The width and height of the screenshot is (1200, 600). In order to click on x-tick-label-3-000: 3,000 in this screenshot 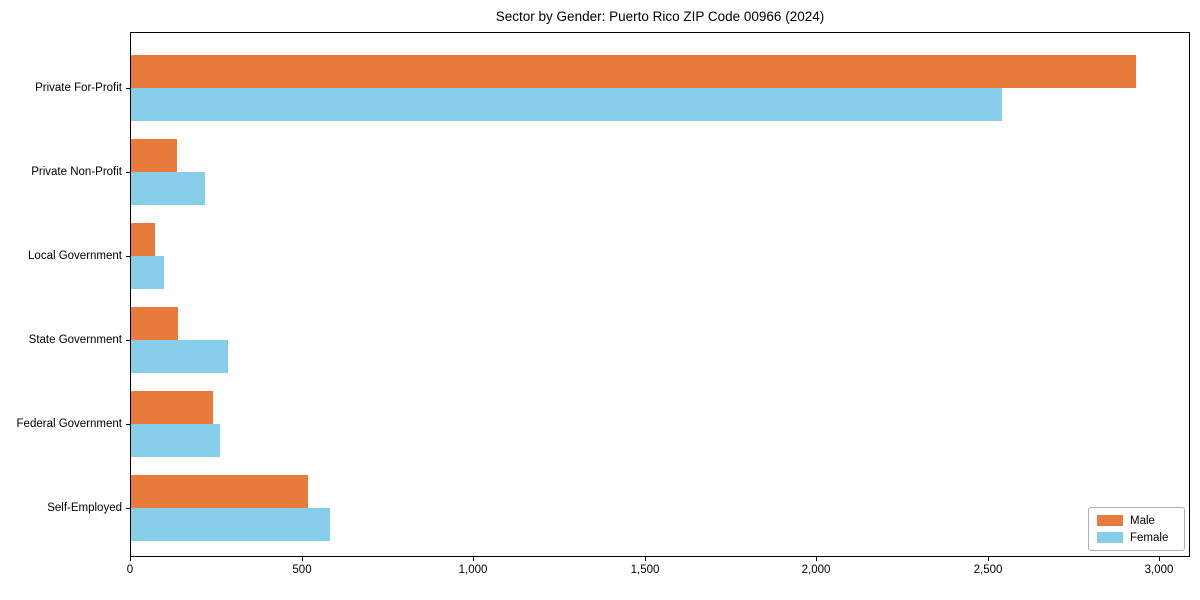, I will do `click(1159, 570)`.